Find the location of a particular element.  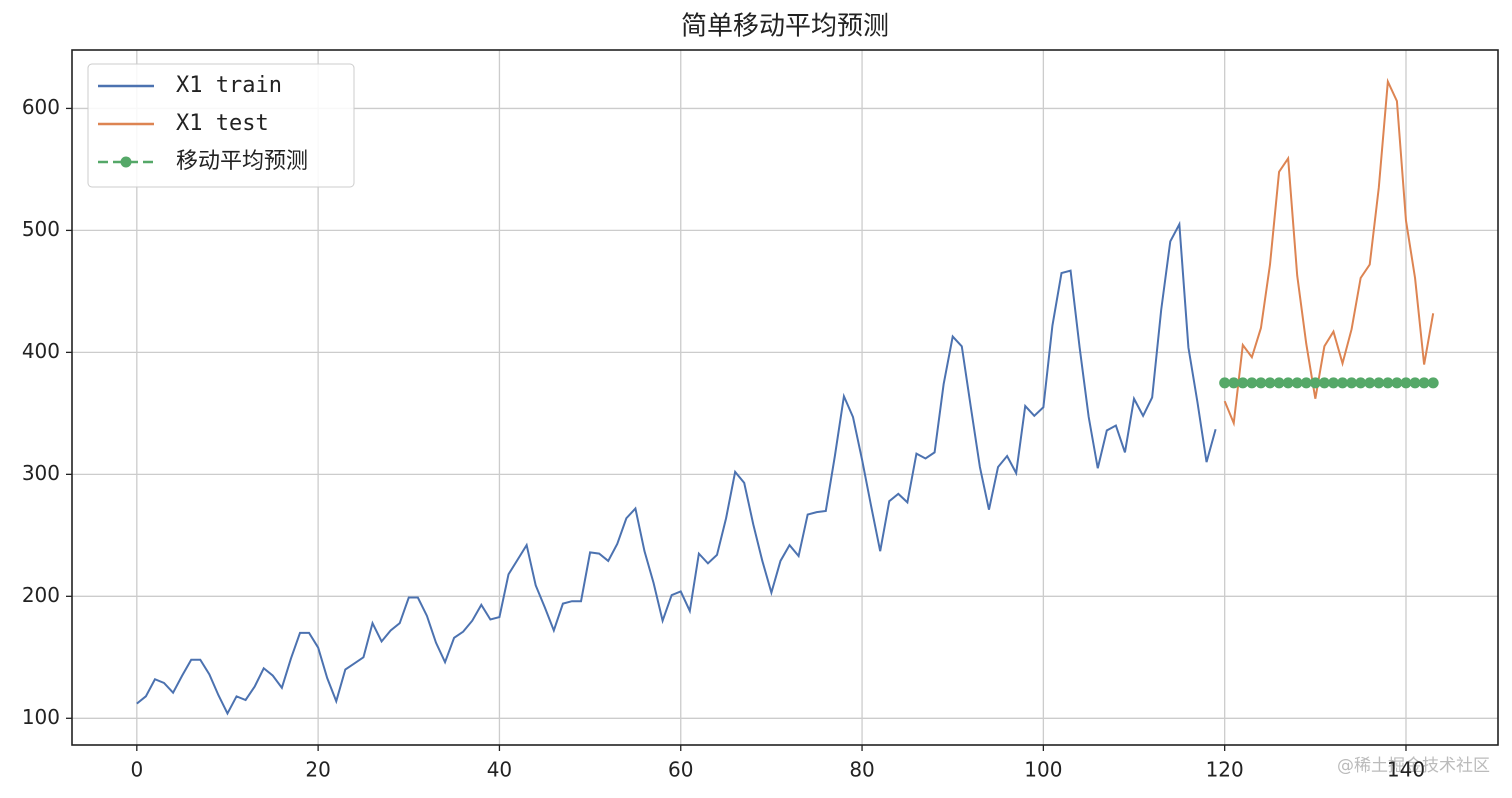

series-line is located at coordinates (1329, 252).